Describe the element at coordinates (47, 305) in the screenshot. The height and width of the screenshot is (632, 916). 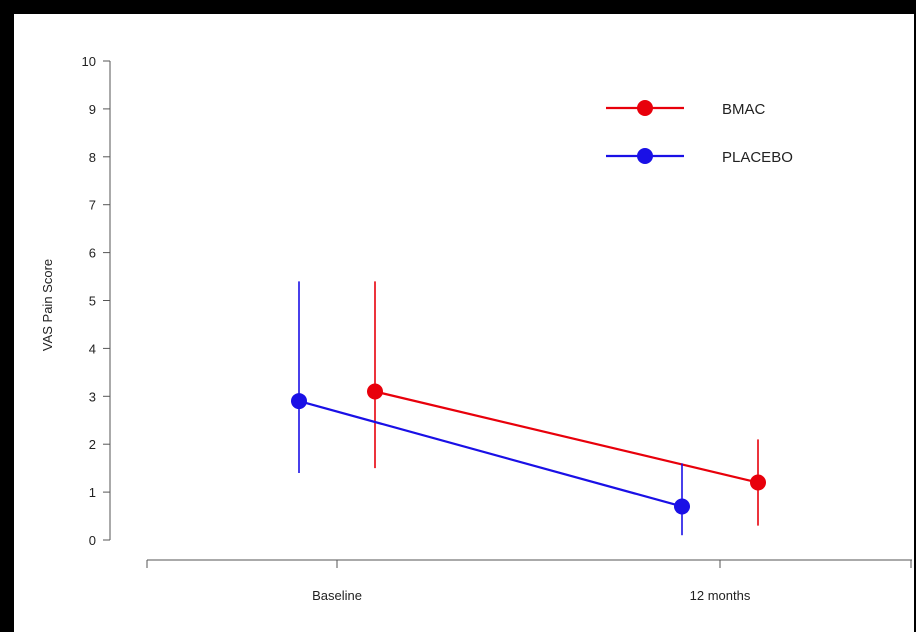
I see `y-axis-title: VAS Pain Score` at that location.